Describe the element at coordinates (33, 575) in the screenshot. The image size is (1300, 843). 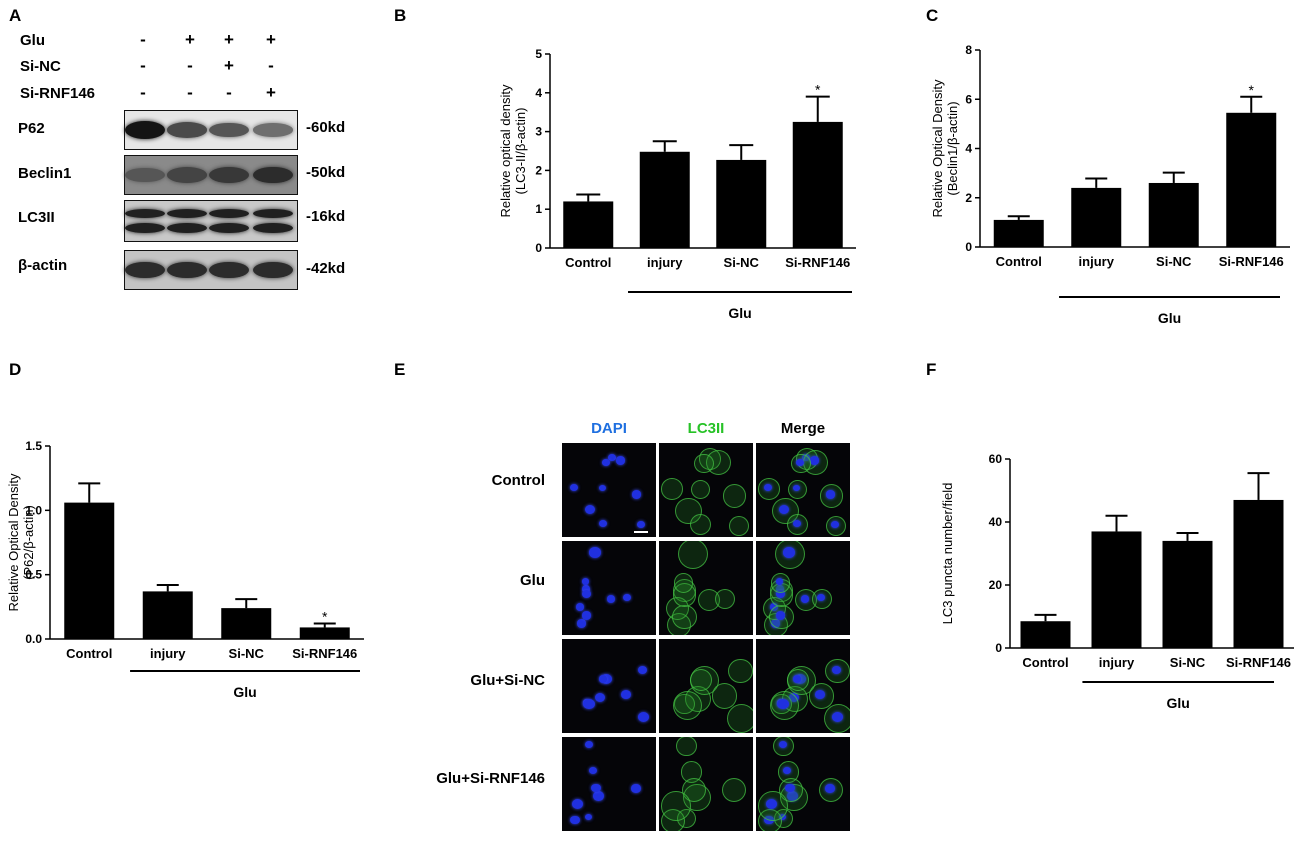
I see `y-tick-label: 0.5` at that location.